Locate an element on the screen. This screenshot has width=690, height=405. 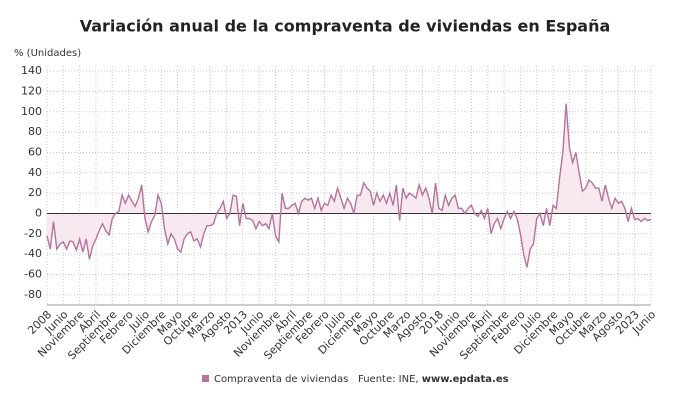
y-axis-label: % (Unidades) is located at coordinates (47, 53).